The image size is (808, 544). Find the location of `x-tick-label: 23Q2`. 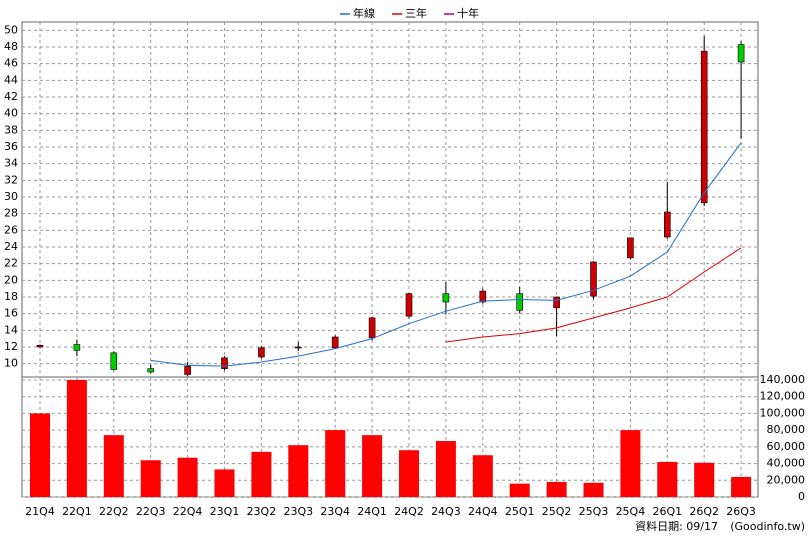

x-tick-label: 23Q2 is located at coordinates (262, 511).